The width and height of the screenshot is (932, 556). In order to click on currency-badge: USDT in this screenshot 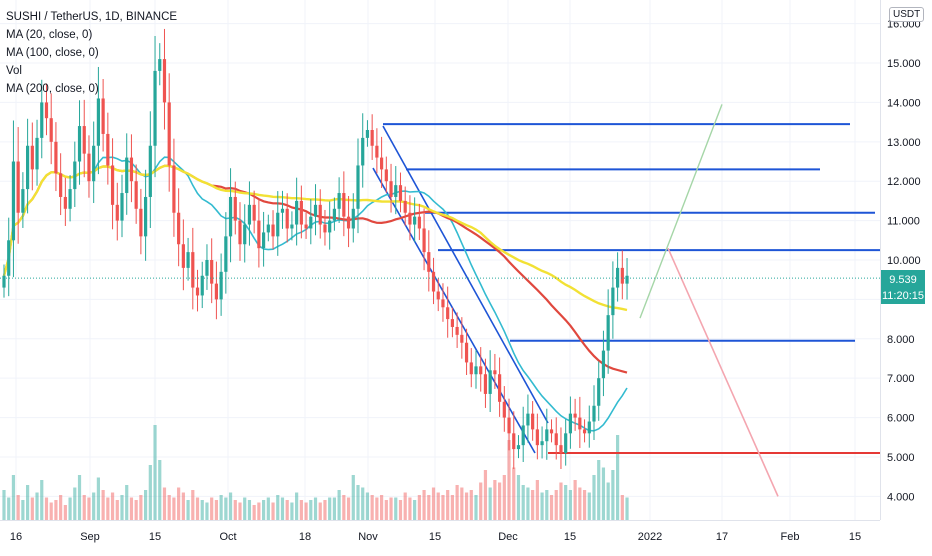, I will do `click(907, 14)`.